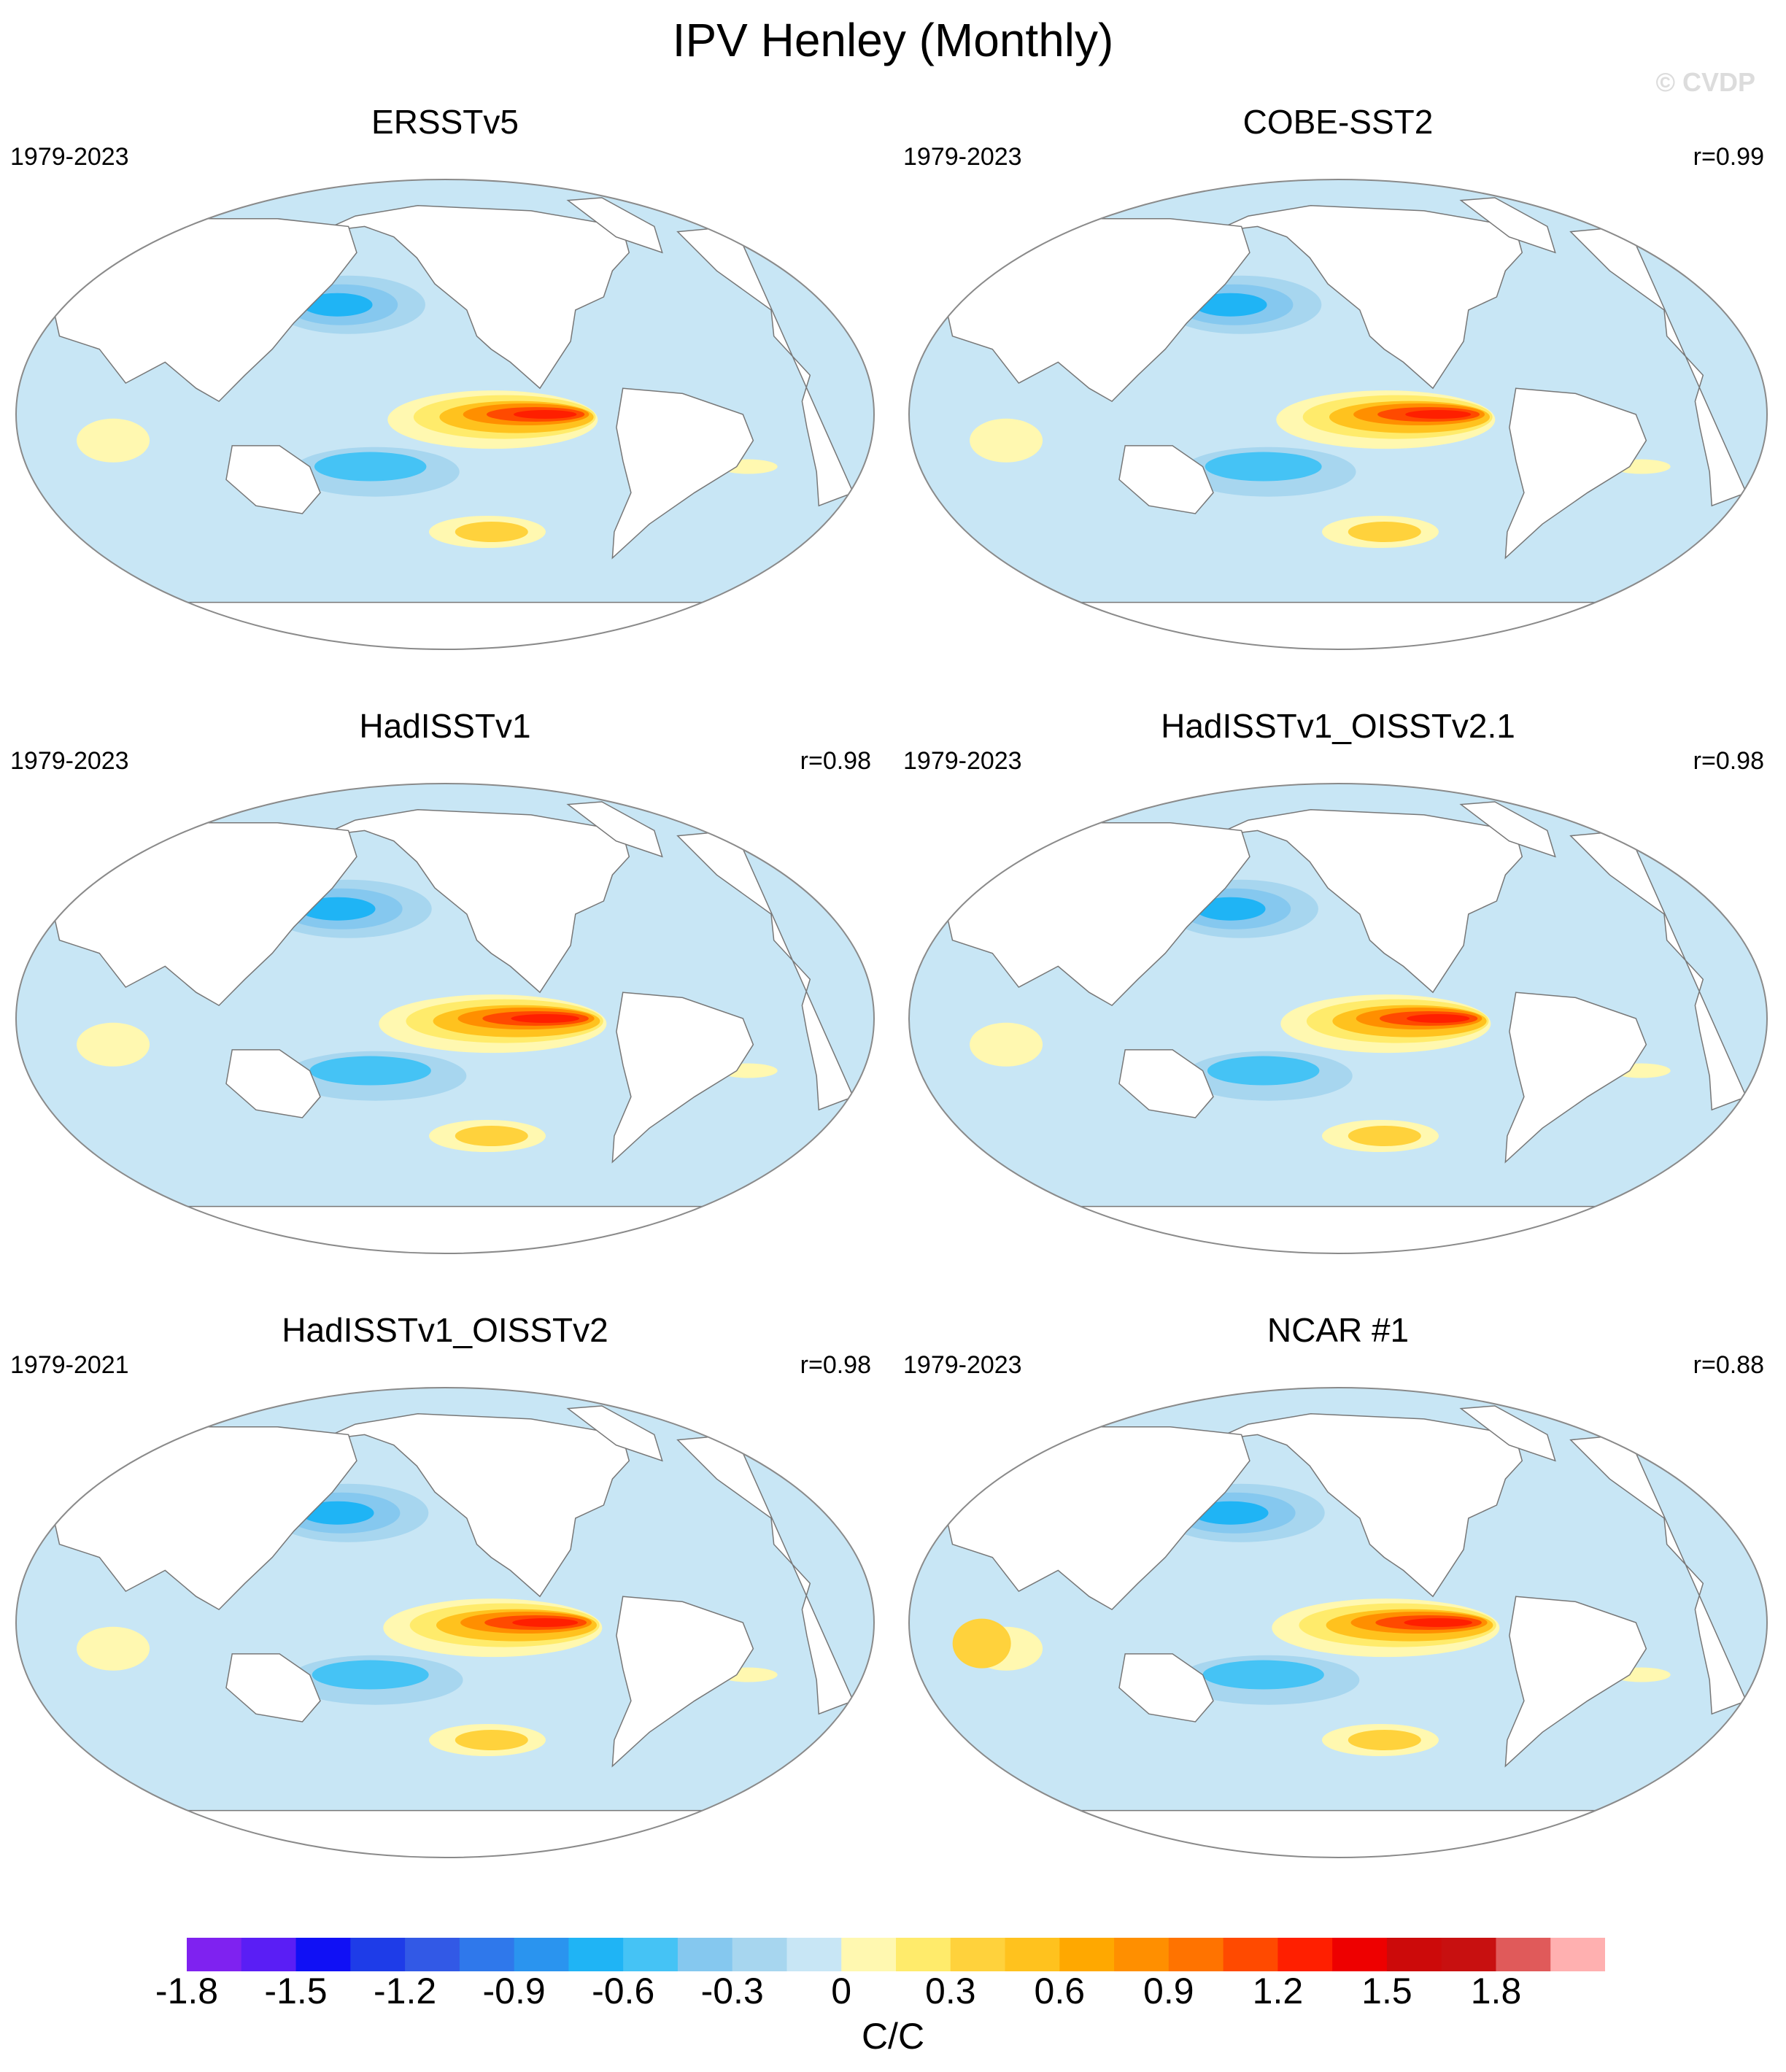 The image size is (1786, 2072). What do you see at coordinates (514, 1991) in the screenshot?
I see `colorbar-tick-label: -0.9` at bounding box center [514, 1991].